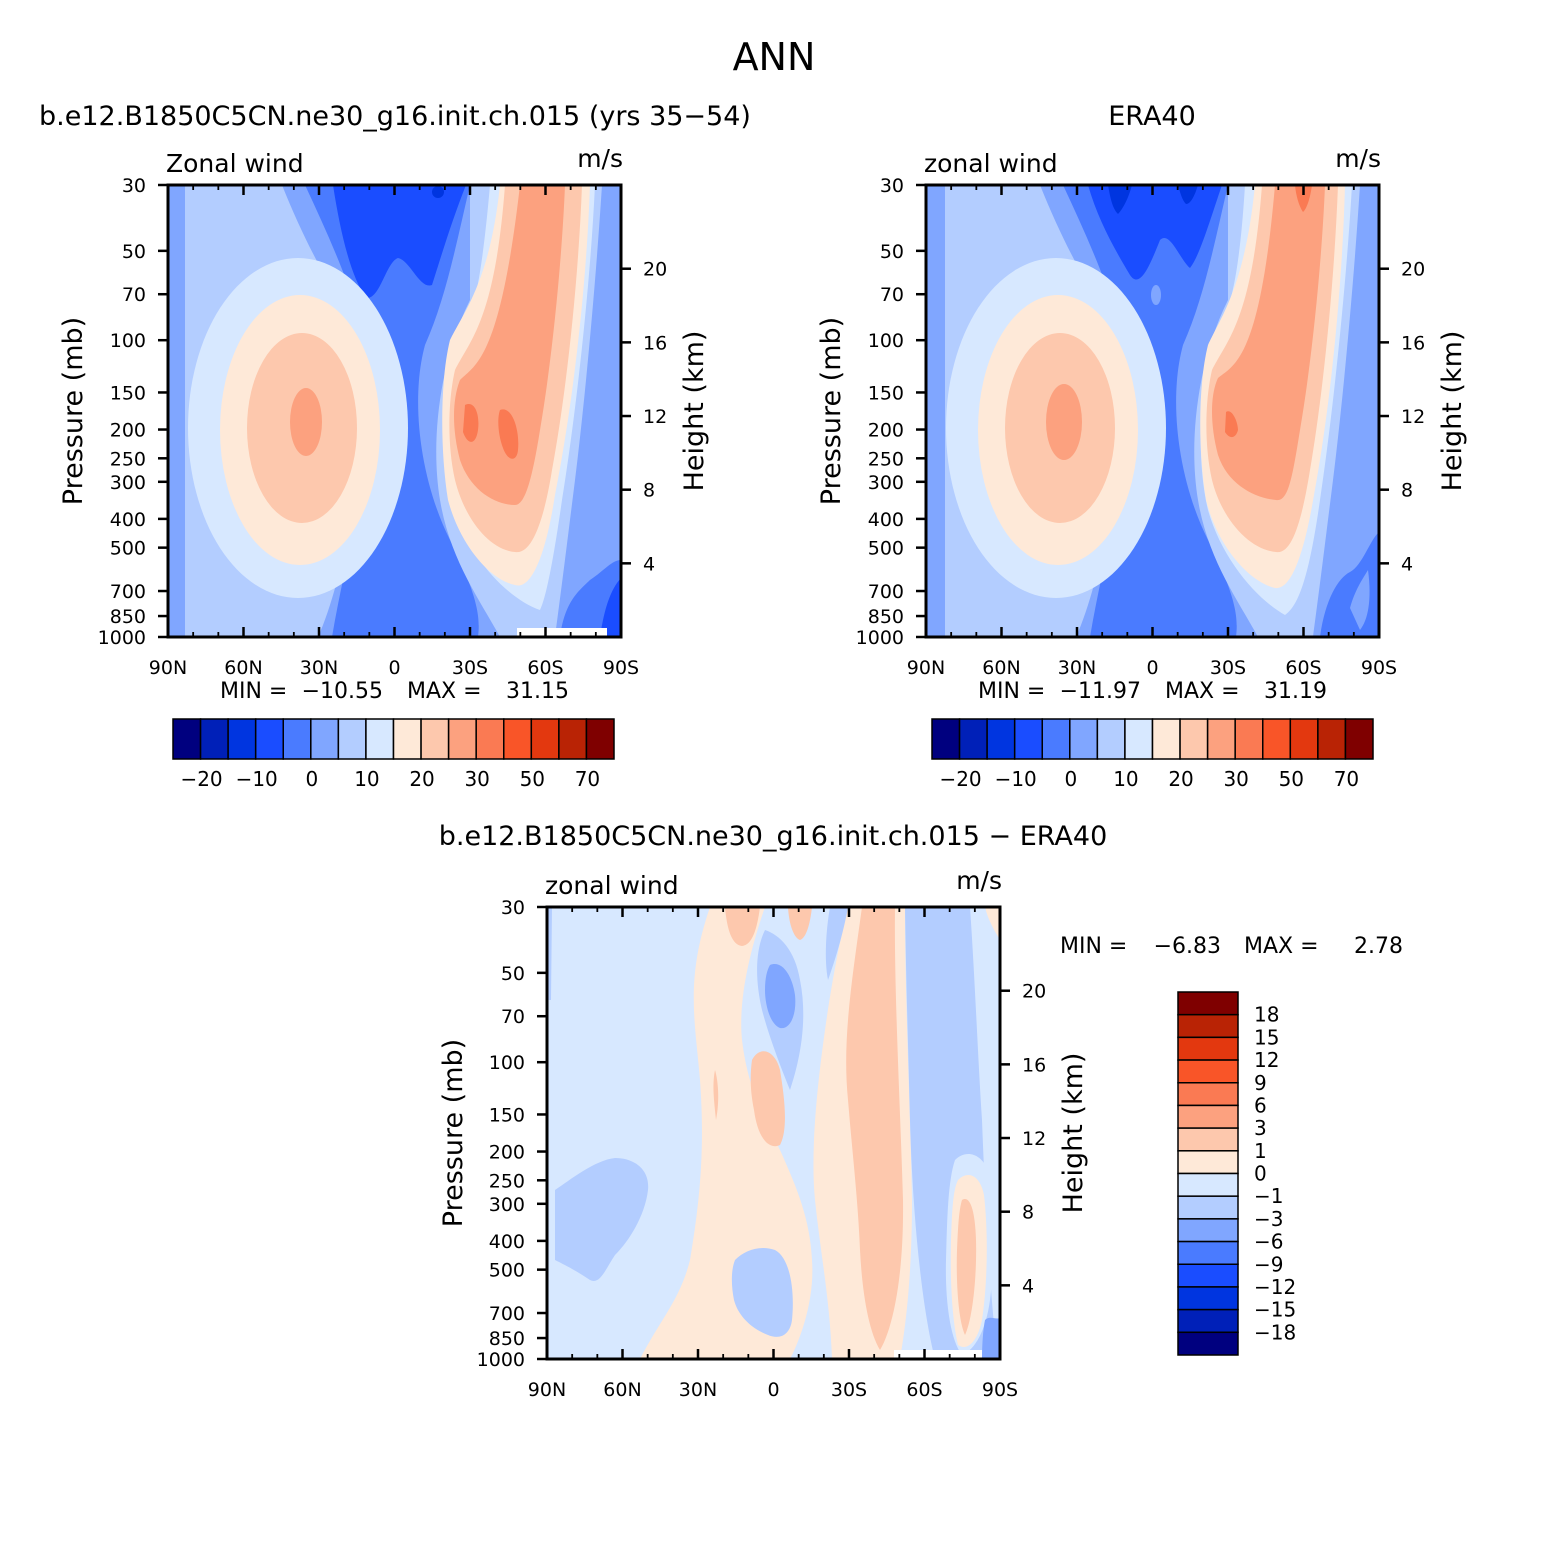 This screenshot has width=1547, height=1544. What do you see at coordinates (73, 411) in the screenshot?
I see `panel-model-ylabel: Pressure (mb)` at bounding box center [73, 411].